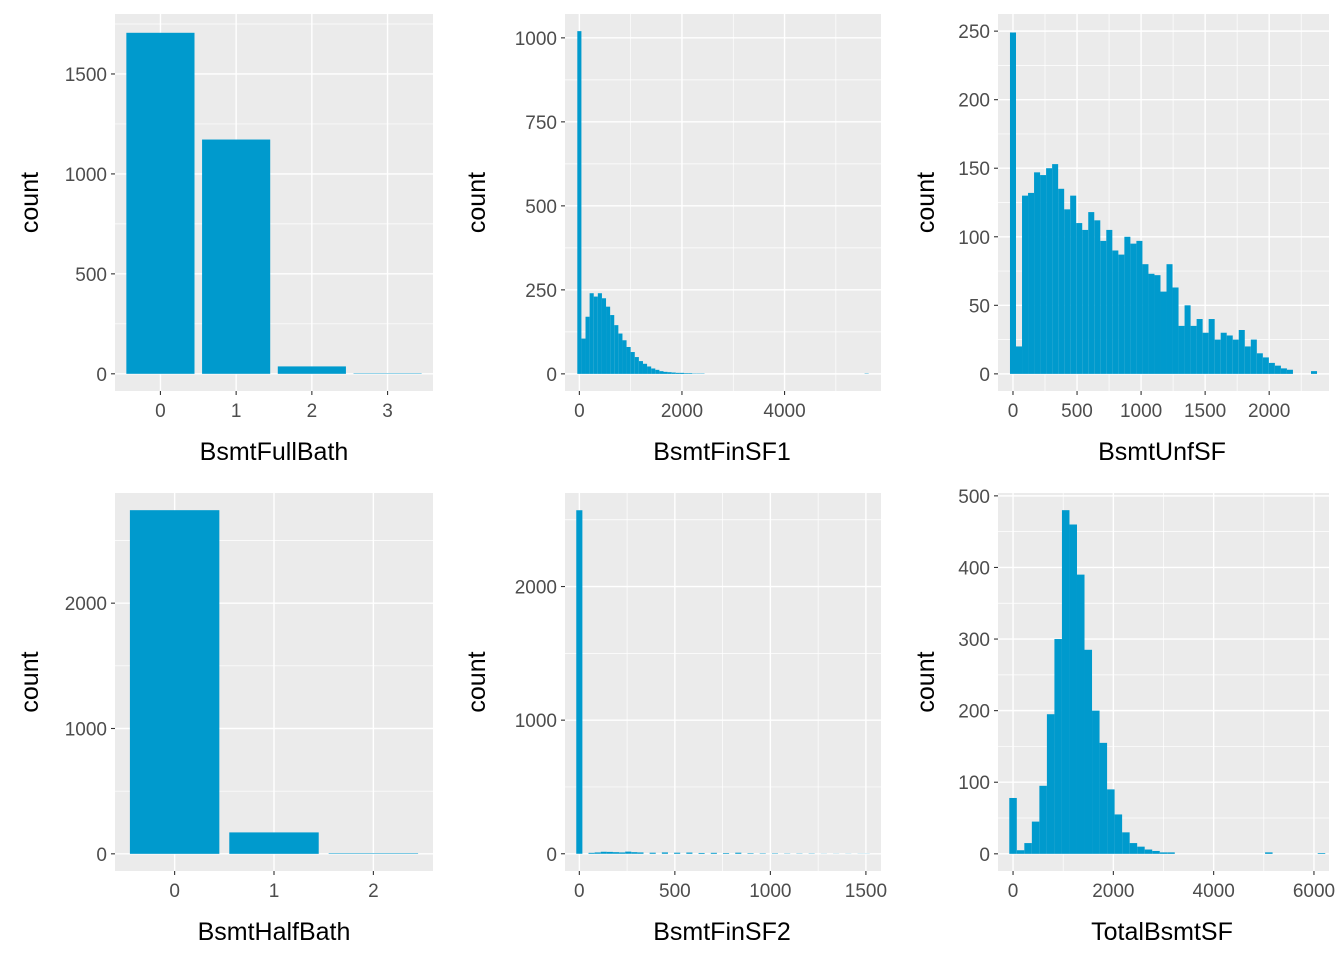  I want to click on y-tick-label: 100, so click(974, 783).